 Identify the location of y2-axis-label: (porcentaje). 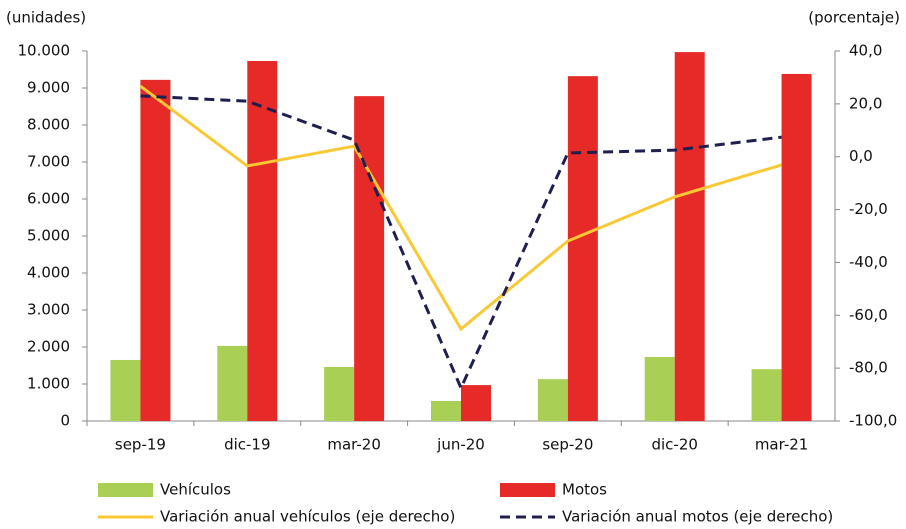
(854, 18).